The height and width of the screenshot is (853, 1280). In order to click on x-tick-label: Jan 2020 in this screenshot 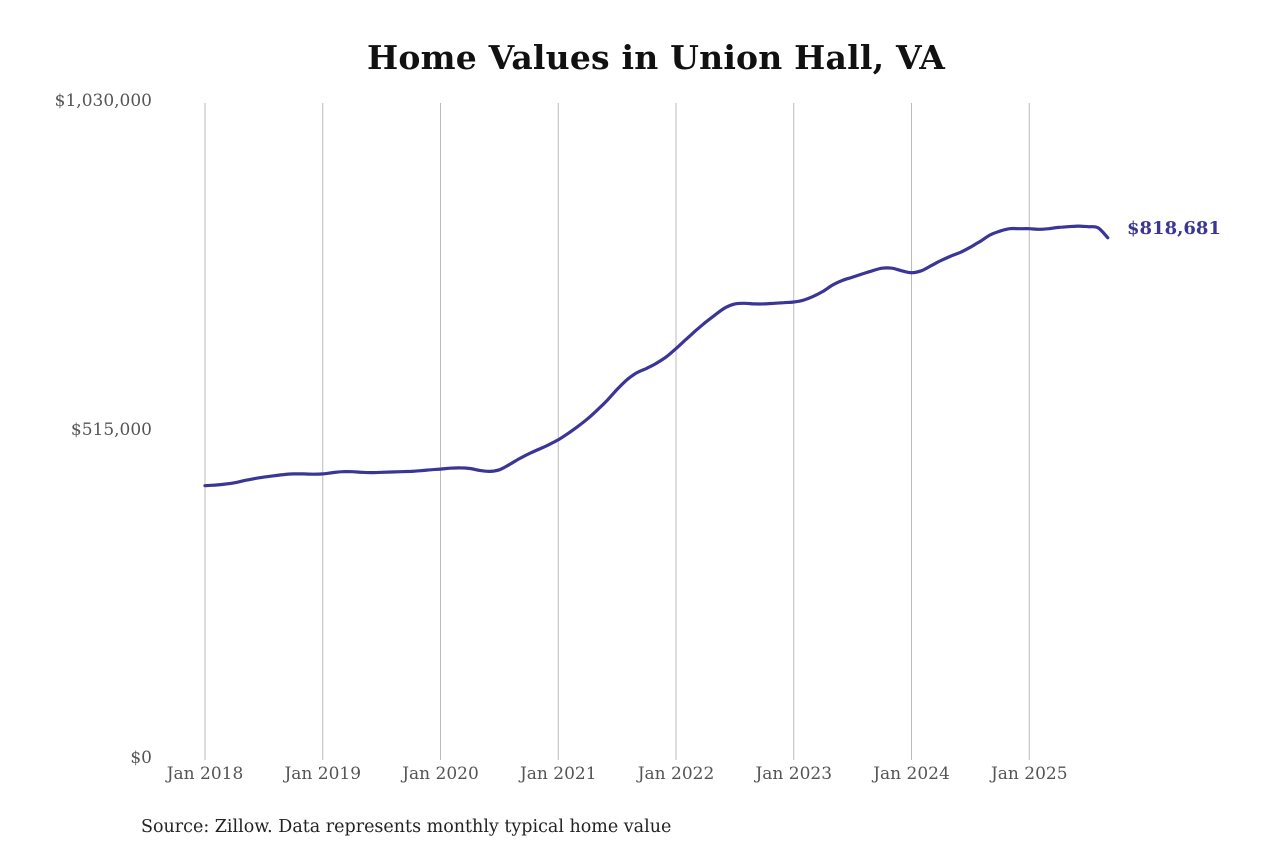, I will do `click(440, 774)`.